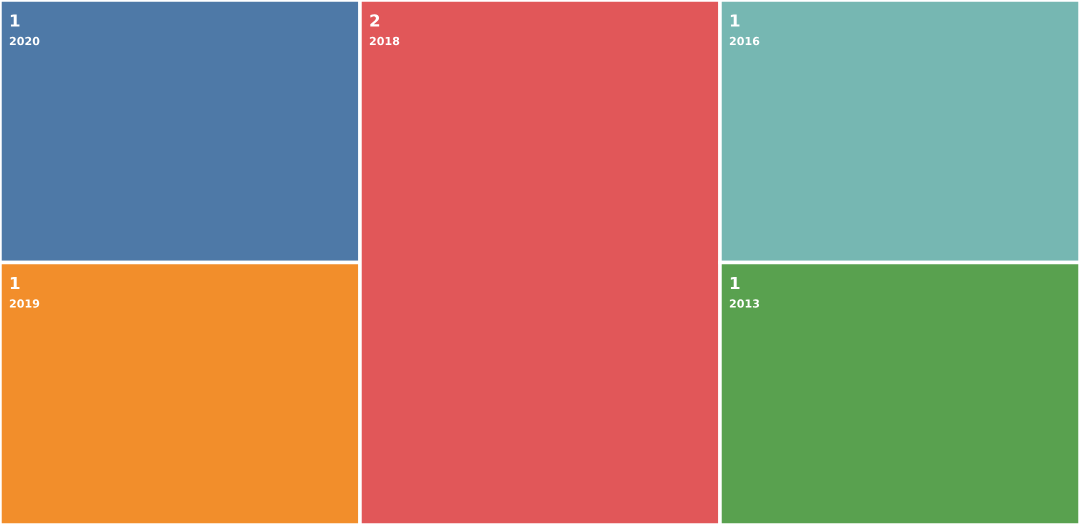 The image size is (1080, 525). I want to click on data-label: 2, so click(375, 20).